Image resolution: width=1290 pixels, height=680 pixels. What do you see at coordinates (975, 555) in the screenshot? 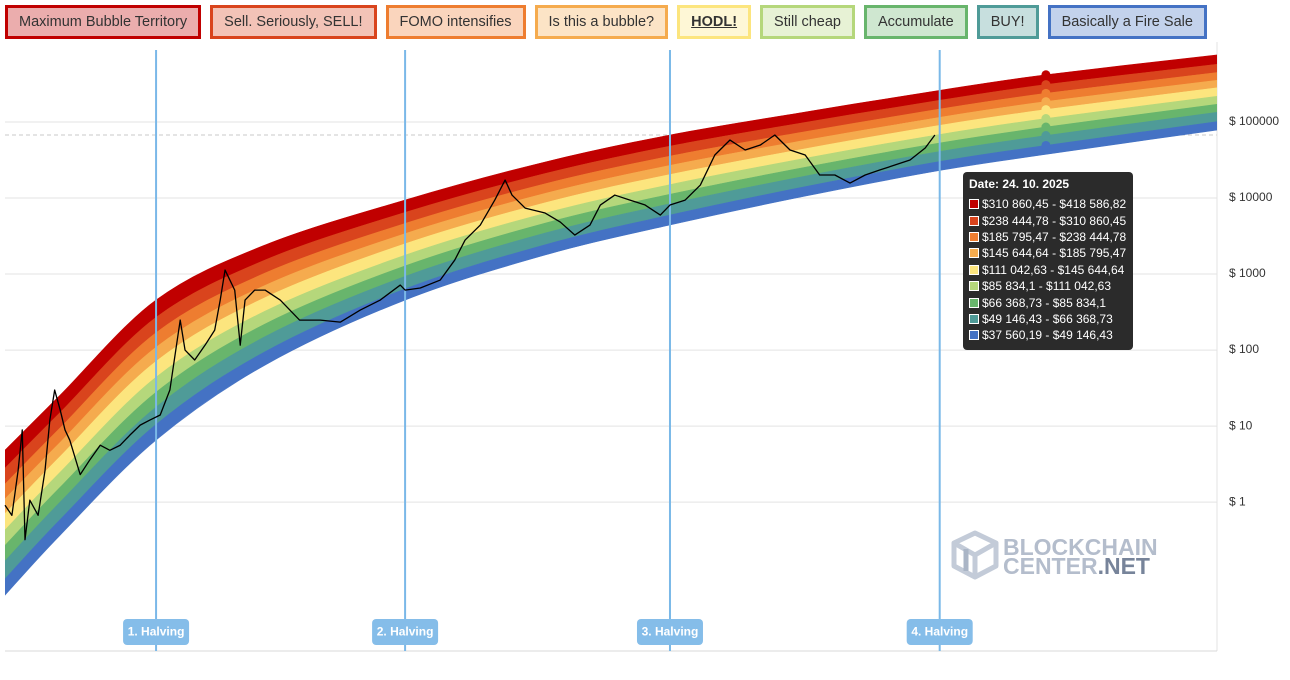
I see `watermark-logo` at bounding box center [975, 555].